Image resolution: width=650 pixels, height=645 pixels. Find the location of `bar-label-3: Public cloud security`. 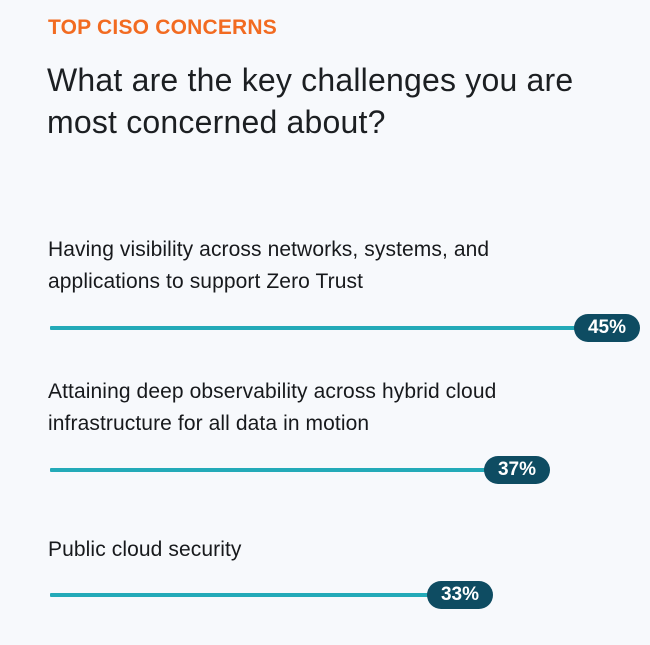

bar-label-3: Public cloud security is located at coordinates (145, 549).